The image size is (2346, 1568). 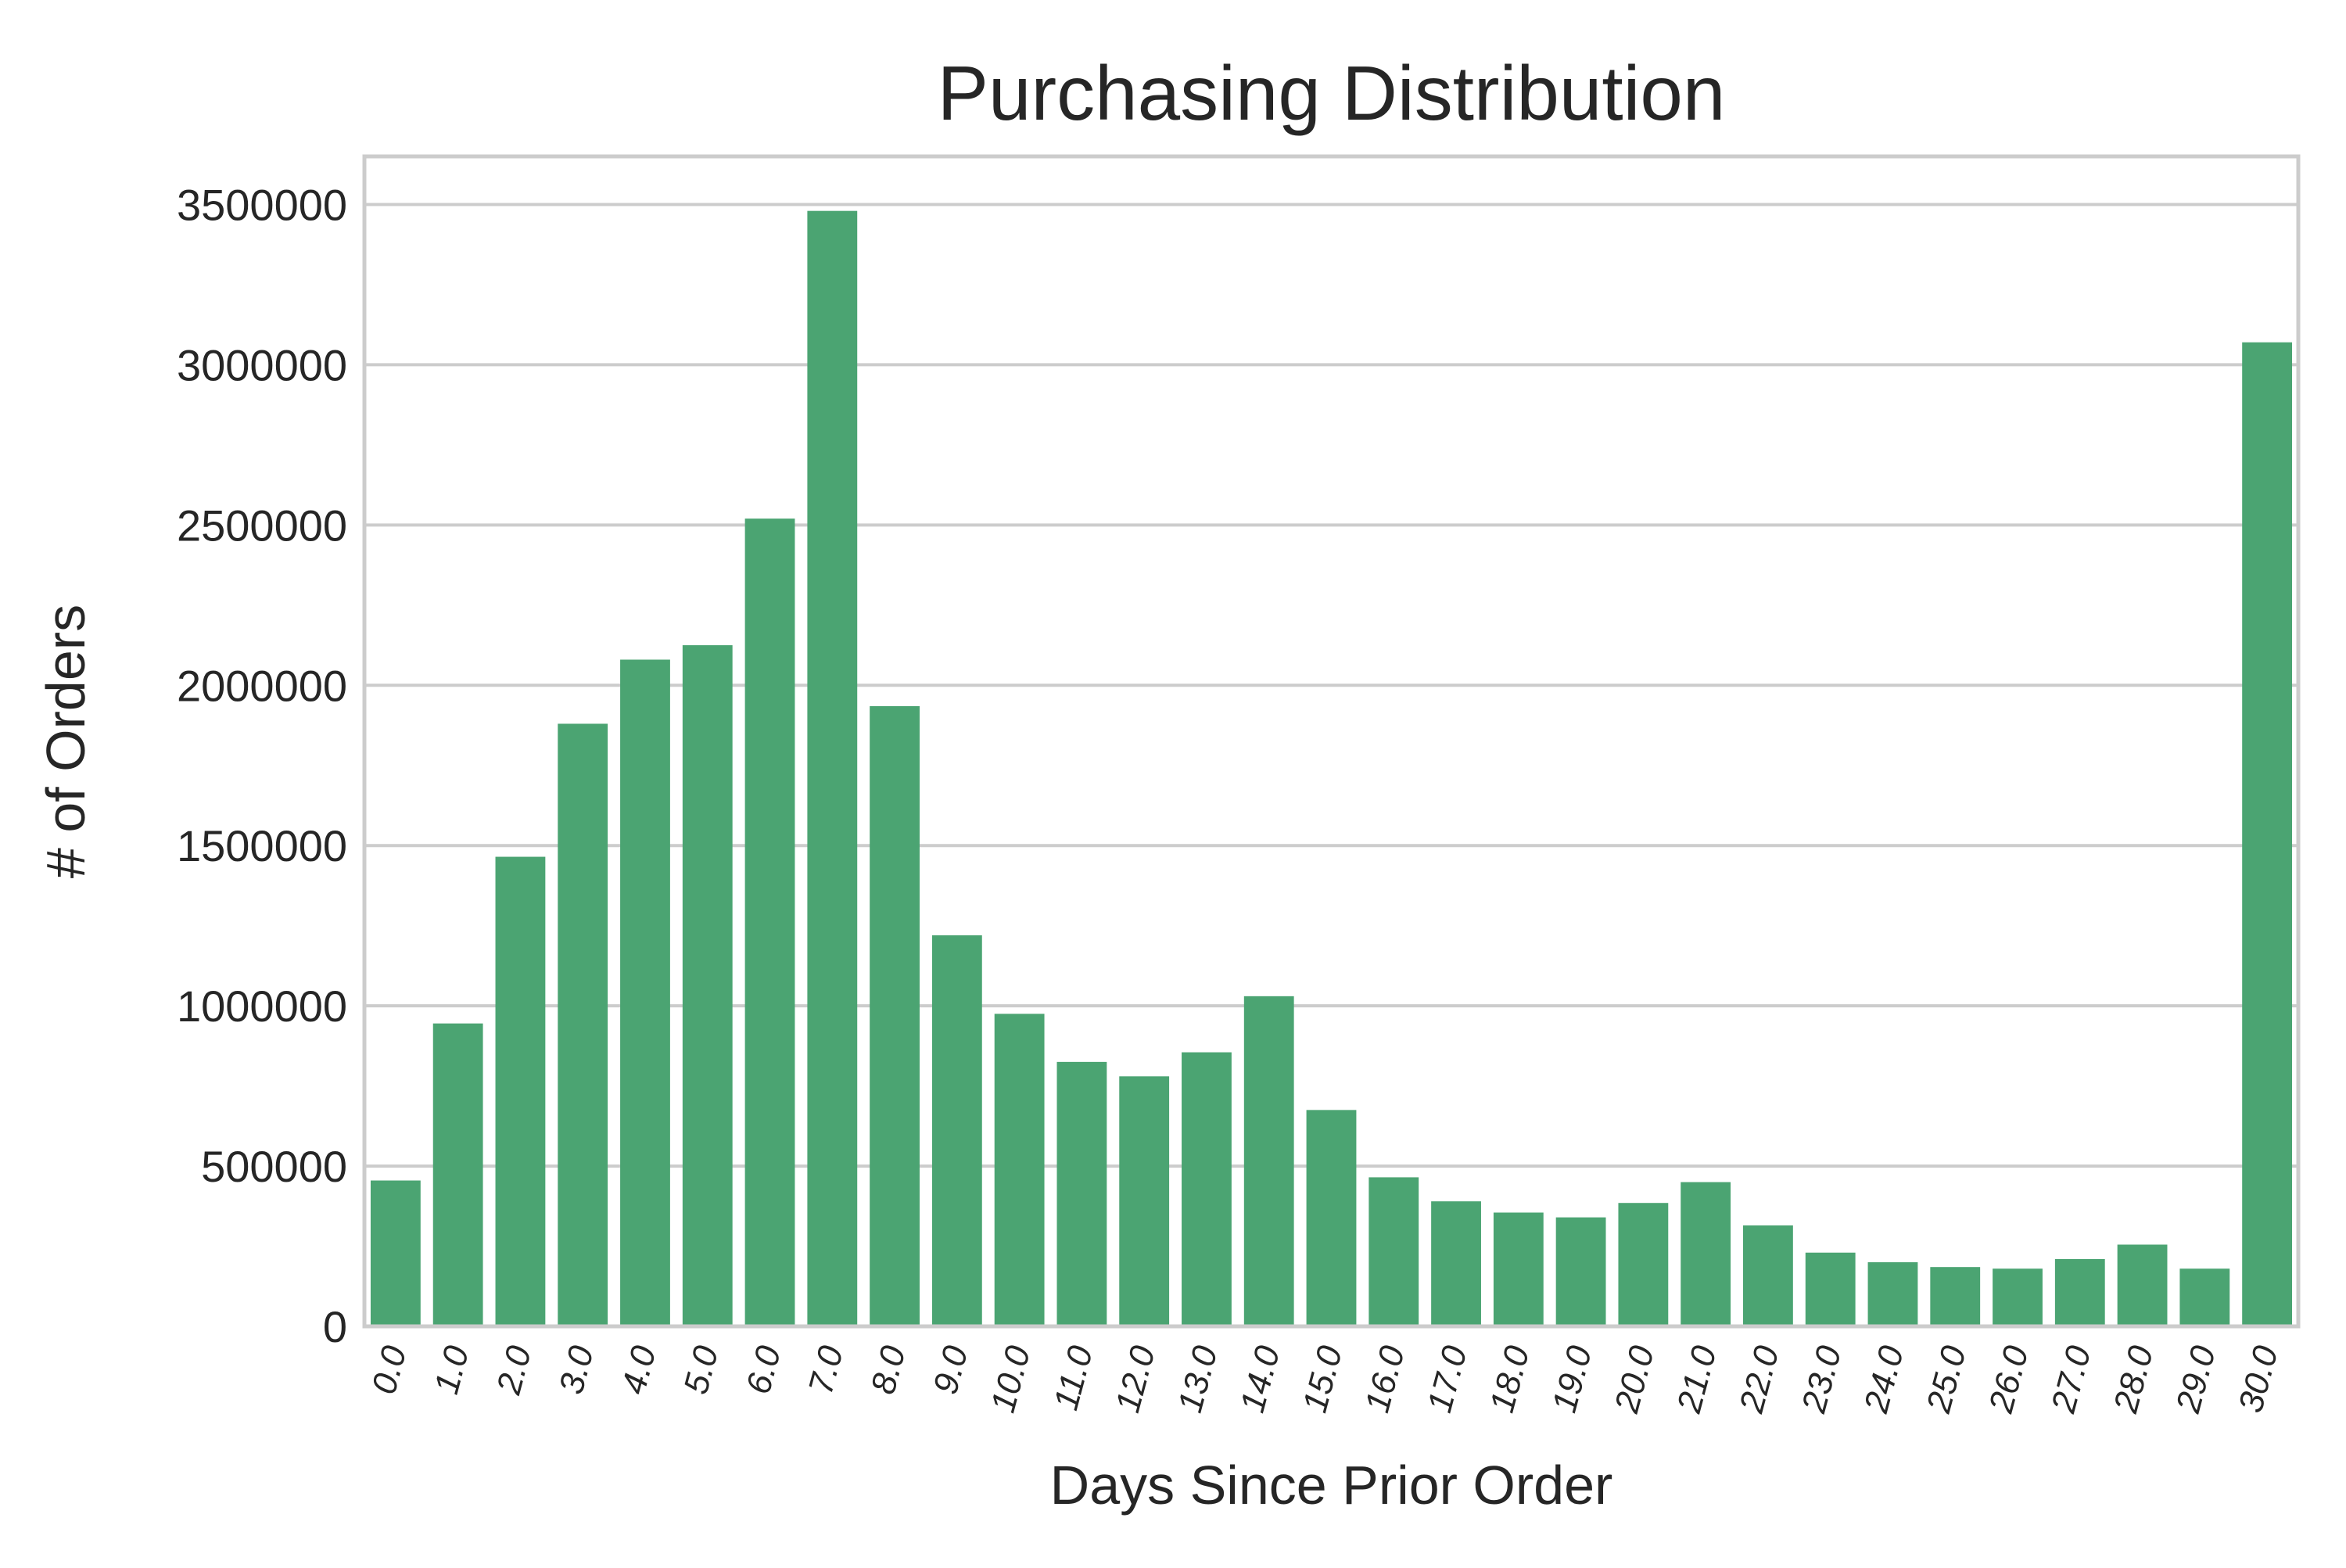 What do you see at coordinates (274, 1166) in the screenshot?
I see `y-tick-label: 500000` at bounding box center [274, 1166].